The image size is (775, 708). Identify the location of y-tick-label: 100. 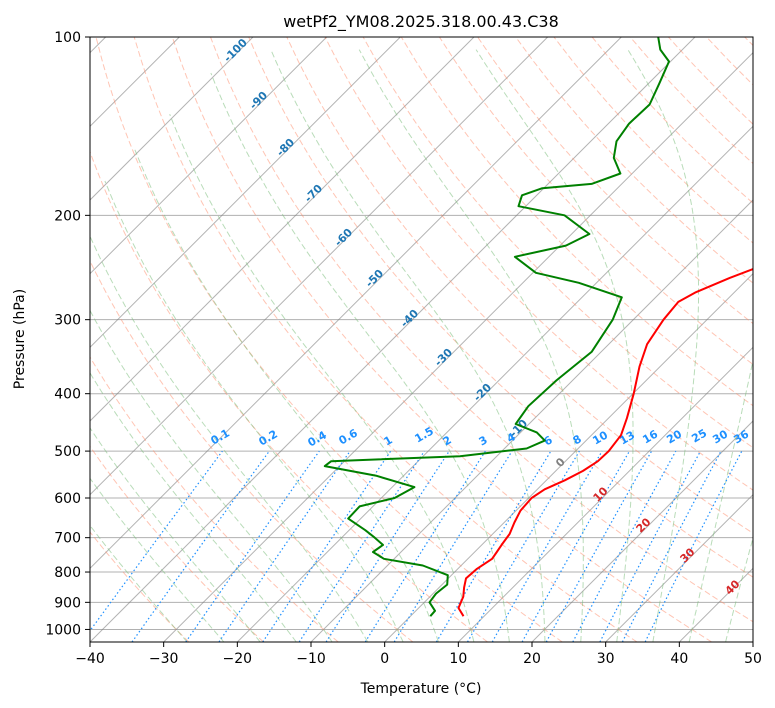
(67, 38).